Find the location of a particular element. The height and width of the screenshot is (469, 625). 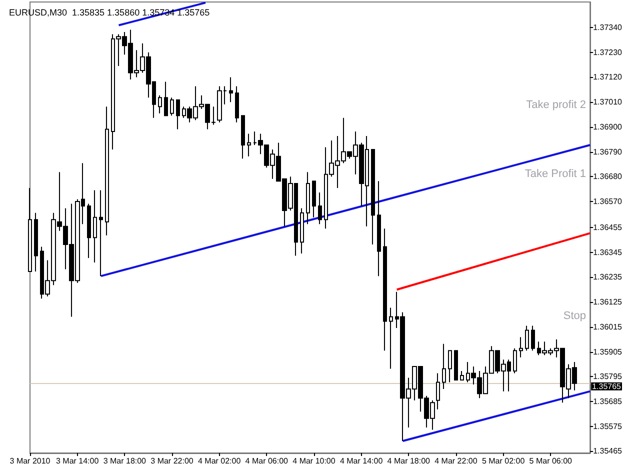

x-tick-label: 4 Mar 06:00 is located at coordinates (267, 461).